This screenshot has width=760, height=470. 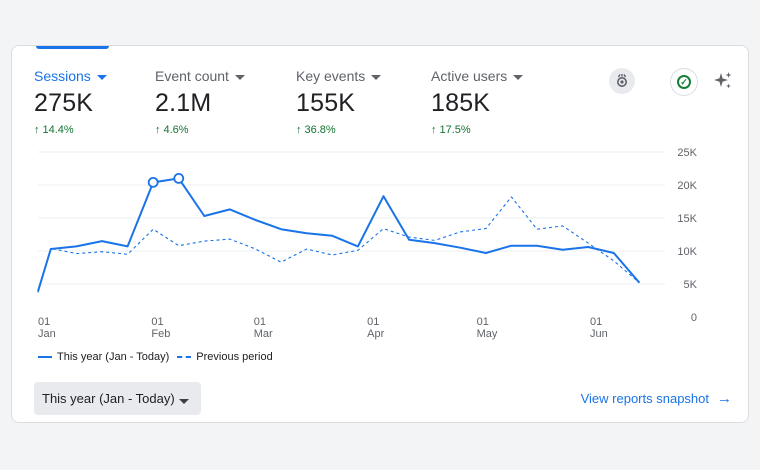 What do you see at coordinates (54, 130) in the screenshot?
I see `metric-change: ↑ 14.4%` at bounding box center [54, 130].